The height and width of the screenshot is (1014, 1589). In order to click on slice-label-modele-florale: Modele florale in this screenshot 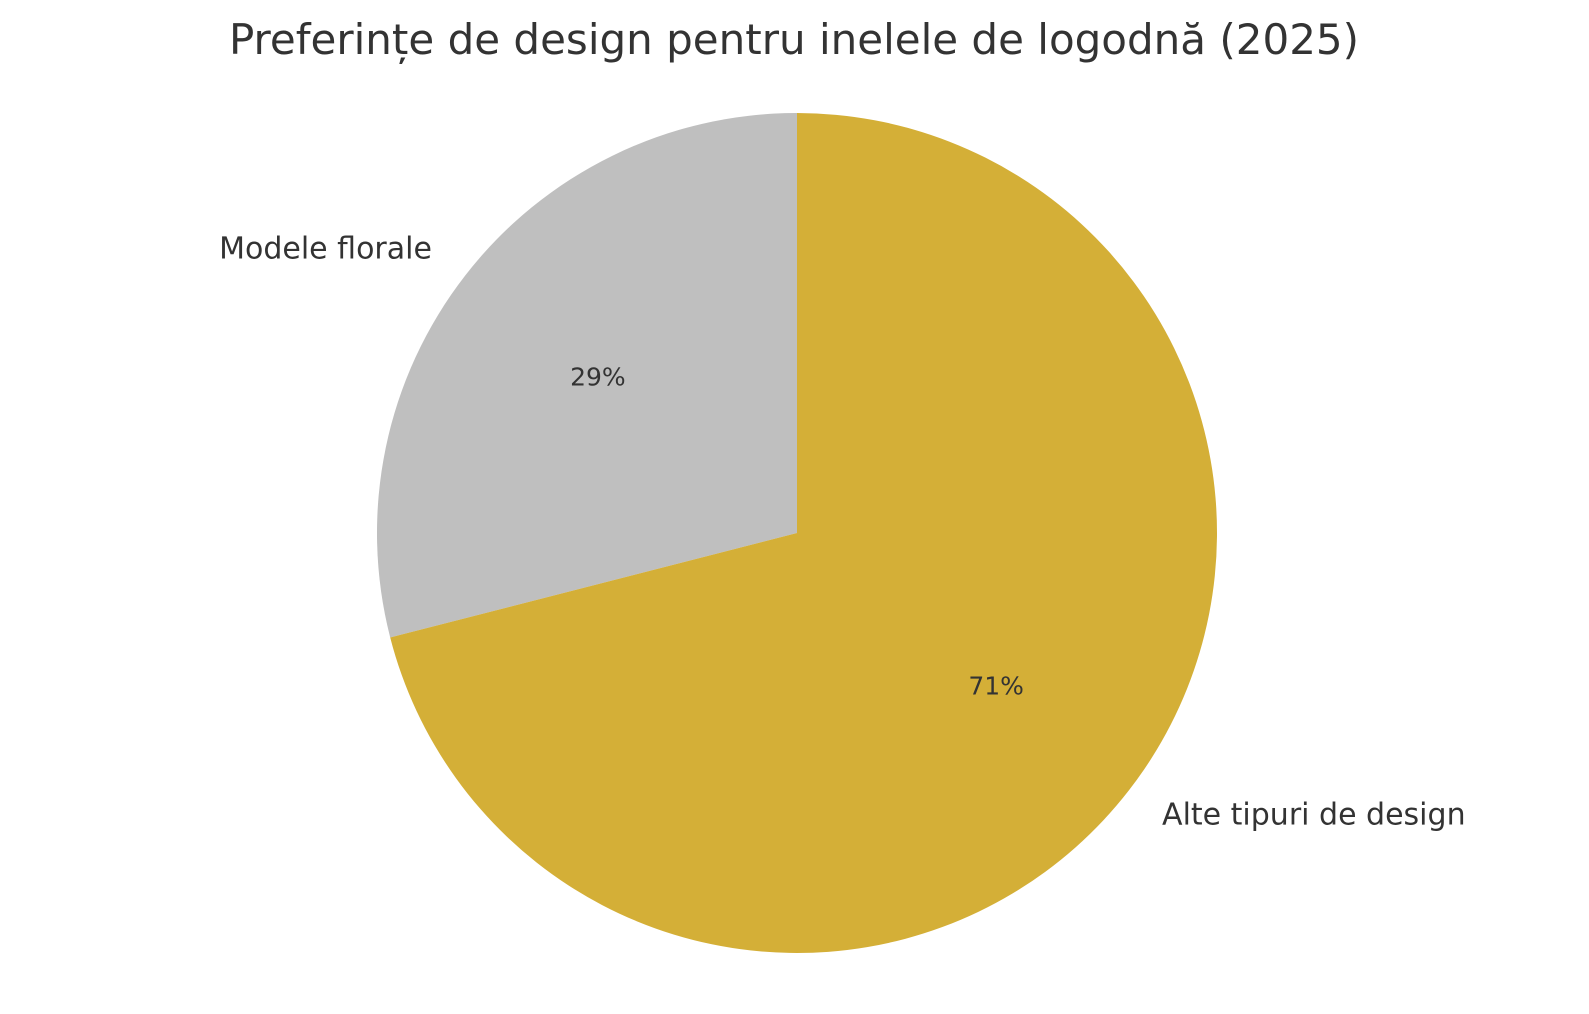, I will do `click(325, 248)`.